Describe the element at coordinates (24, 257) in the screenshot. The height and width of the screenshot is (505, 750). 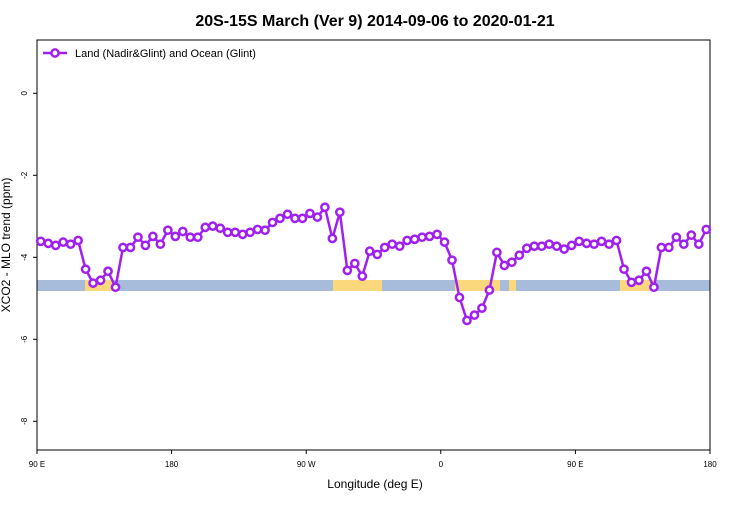
I see `y-tick-label: -4` at that location.